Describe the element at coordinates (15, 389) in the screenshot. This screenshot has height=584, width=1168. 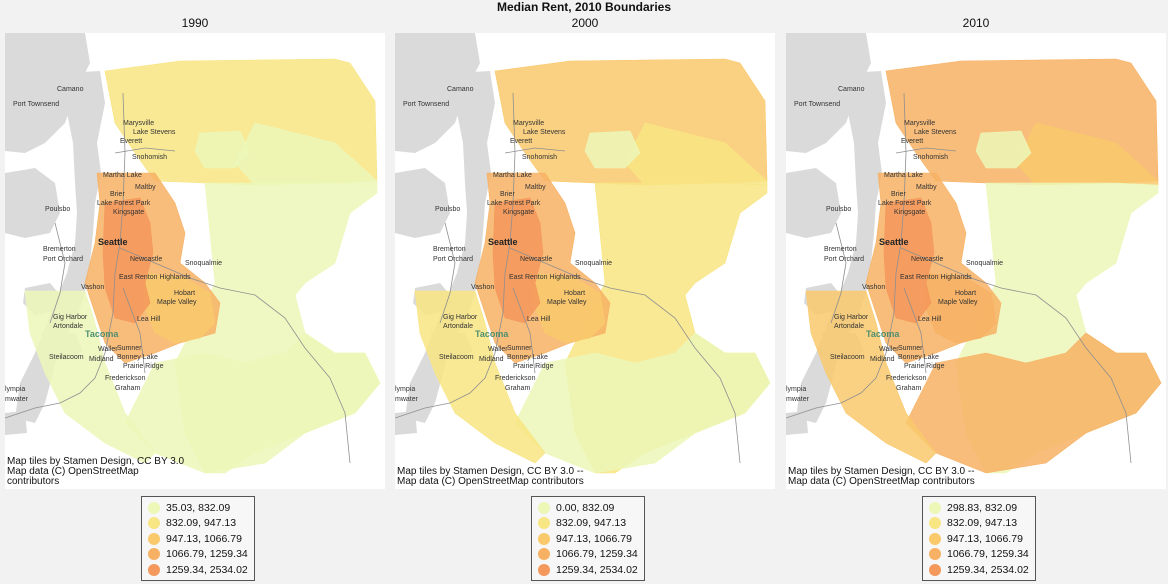
I see `place-label: lympia` at that location.